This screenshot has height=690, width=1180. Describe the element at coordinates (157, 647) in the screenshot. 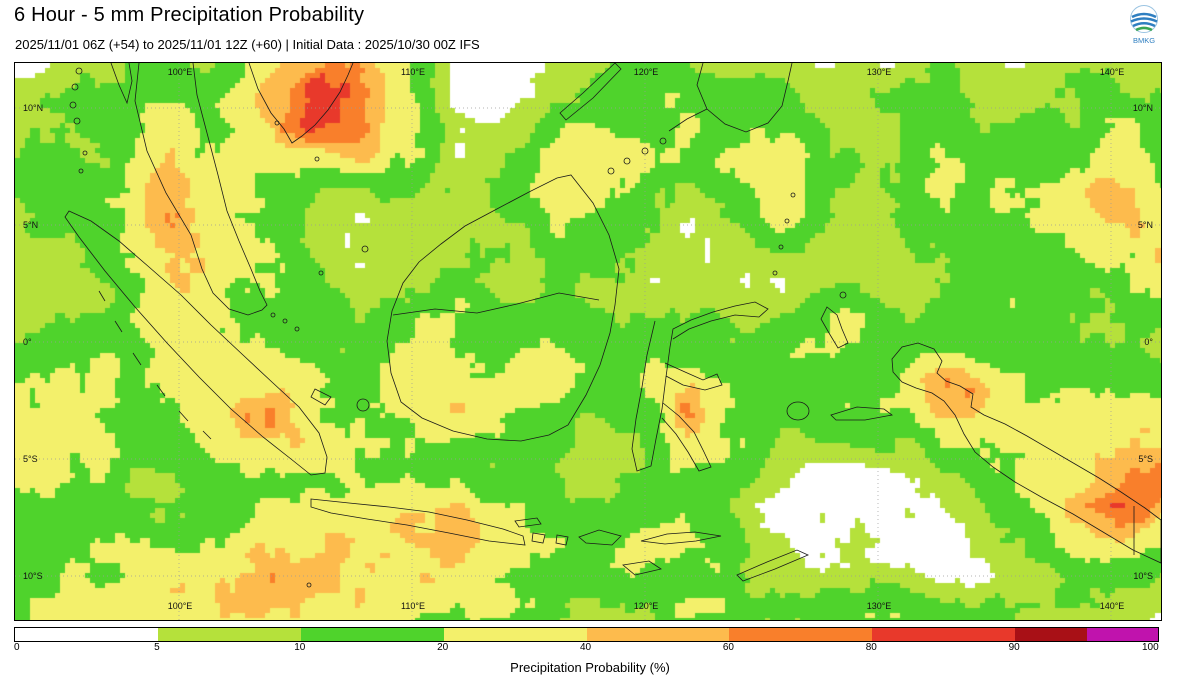

I see `colorbar-tick-label: 5` at that location.